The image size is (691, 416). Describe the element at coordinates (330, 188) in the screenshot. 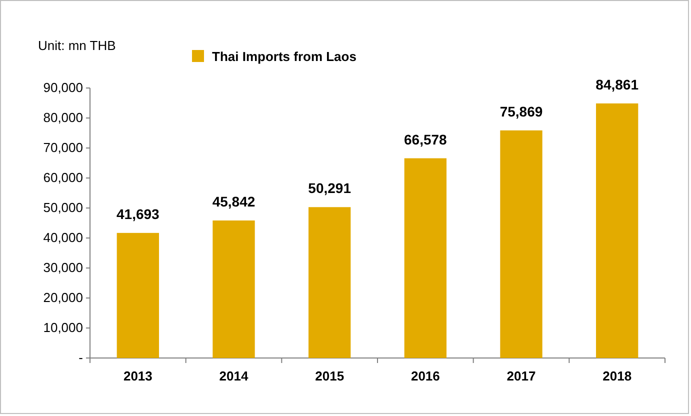

I see `data-label: 50,291` at that location.